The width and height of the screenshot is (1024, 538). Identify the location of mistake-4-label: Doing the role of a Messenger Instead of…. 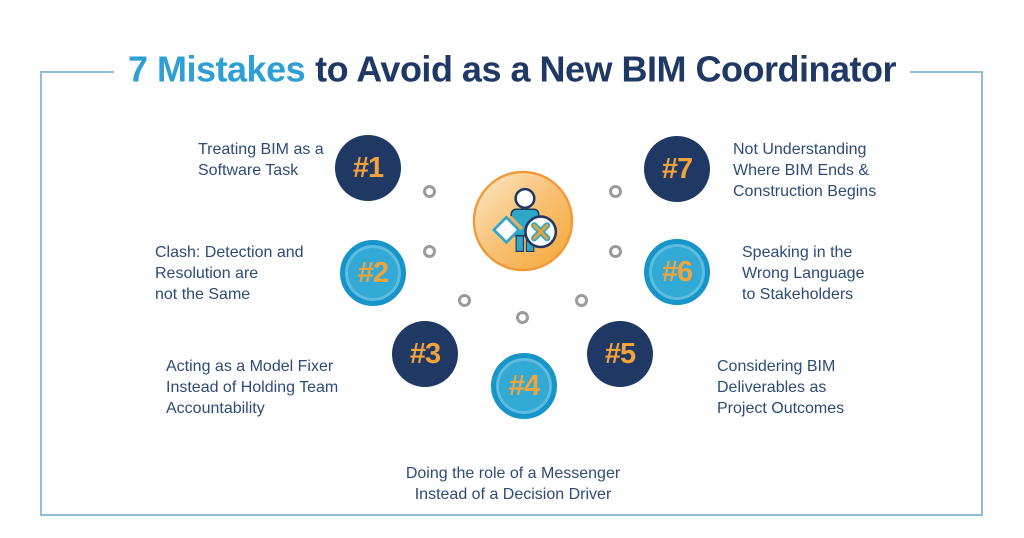
(513, 484).